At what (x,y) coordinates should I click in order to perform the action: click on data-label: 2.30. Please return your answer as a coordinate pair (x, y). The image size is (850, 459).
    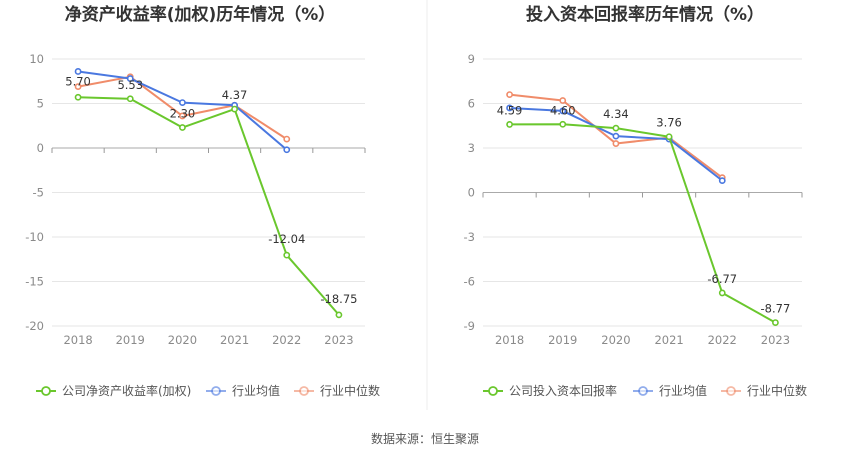
    Looking at the image, I should click on (183, 114).